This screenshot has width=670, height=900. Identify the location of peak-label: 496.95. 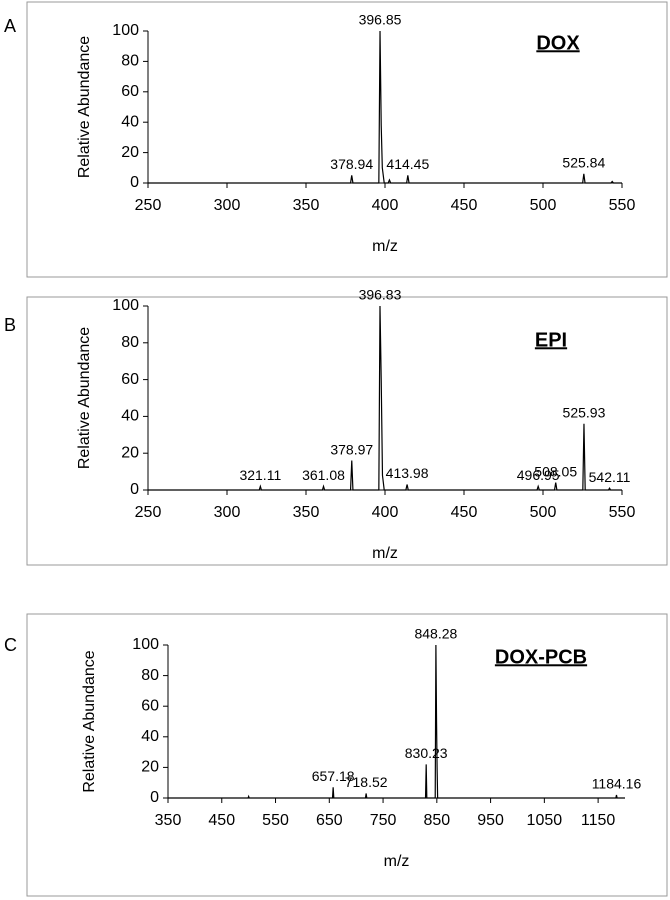
(538, 475).